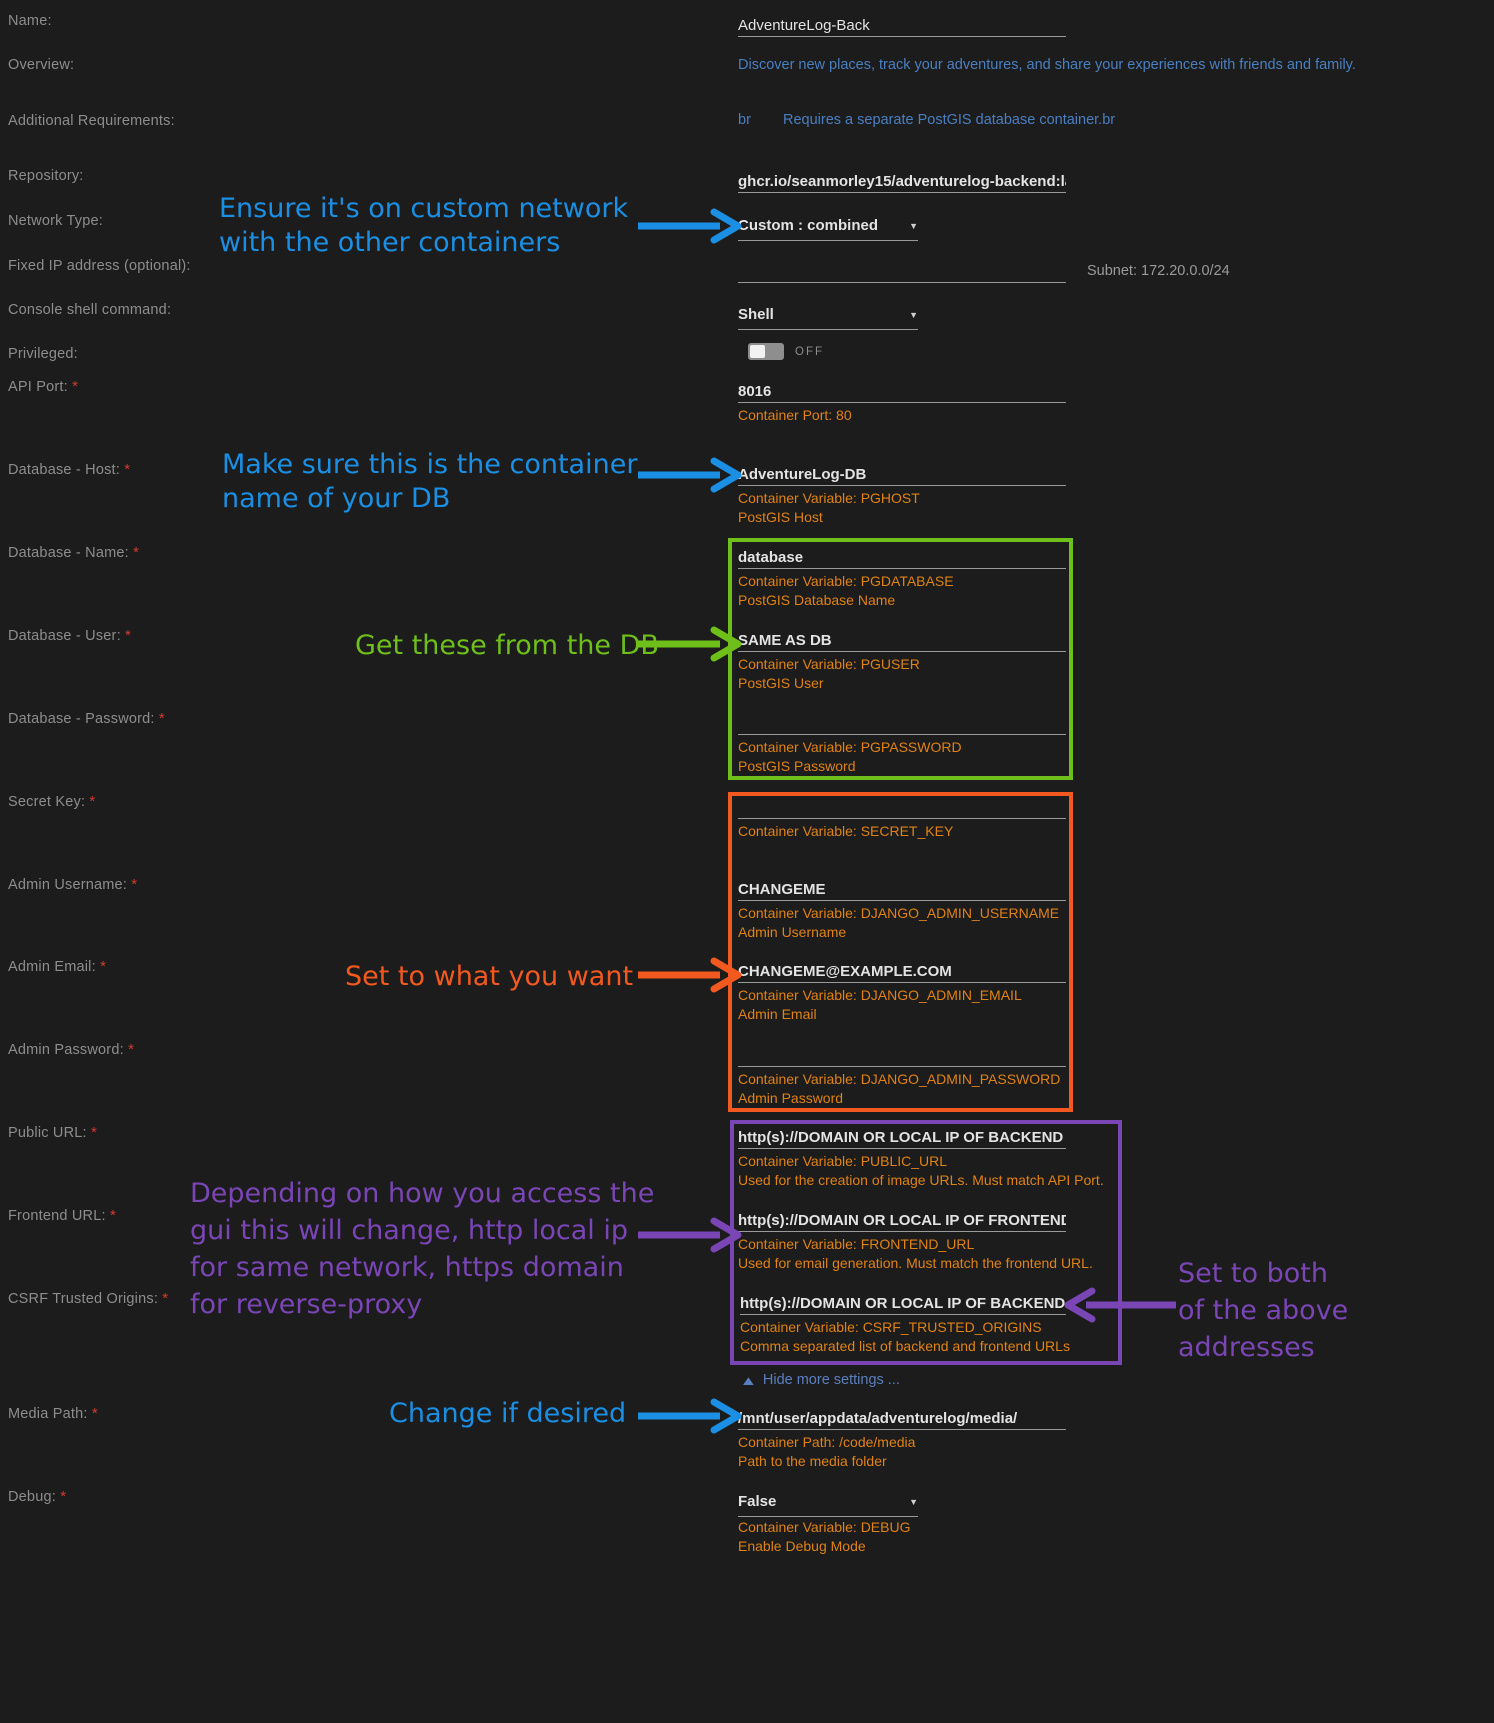  I want to click on admin-password-hint-desc: Admin Password, so click(791, 1098).